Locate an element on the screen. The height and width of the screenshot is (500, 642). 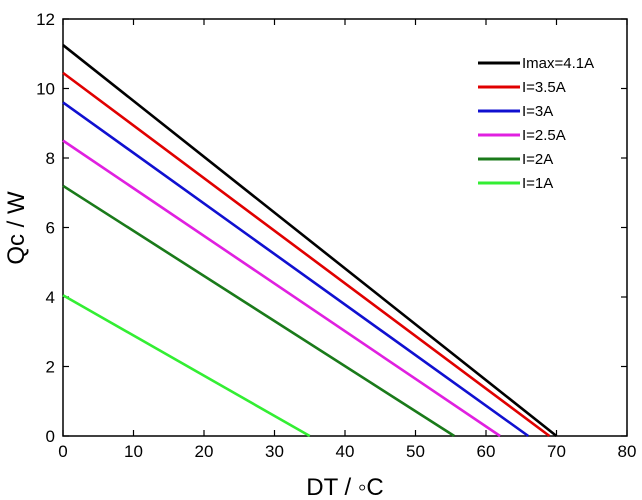
legend-label: I=2.5A is located at coordinates (544, 135).